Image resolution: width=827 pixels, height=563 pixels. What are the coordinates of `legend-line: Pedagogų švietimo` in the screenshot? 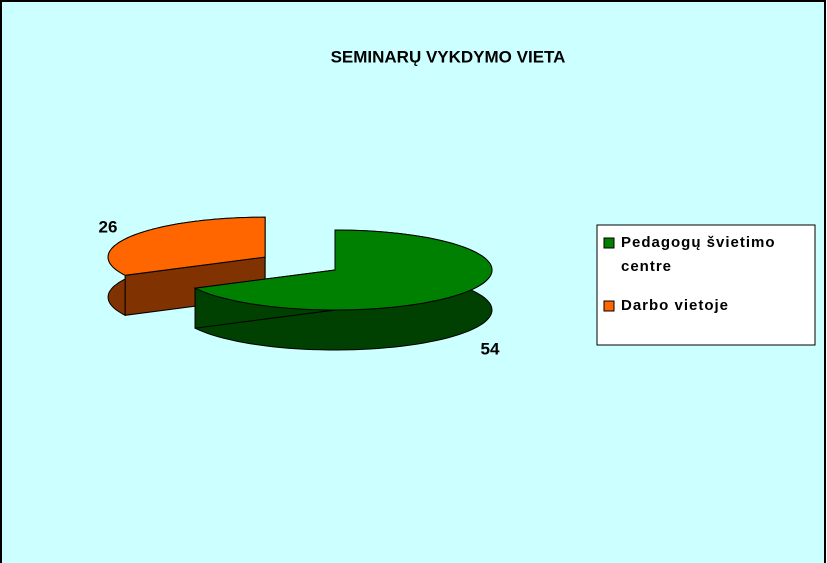 It's located at (698, 242).